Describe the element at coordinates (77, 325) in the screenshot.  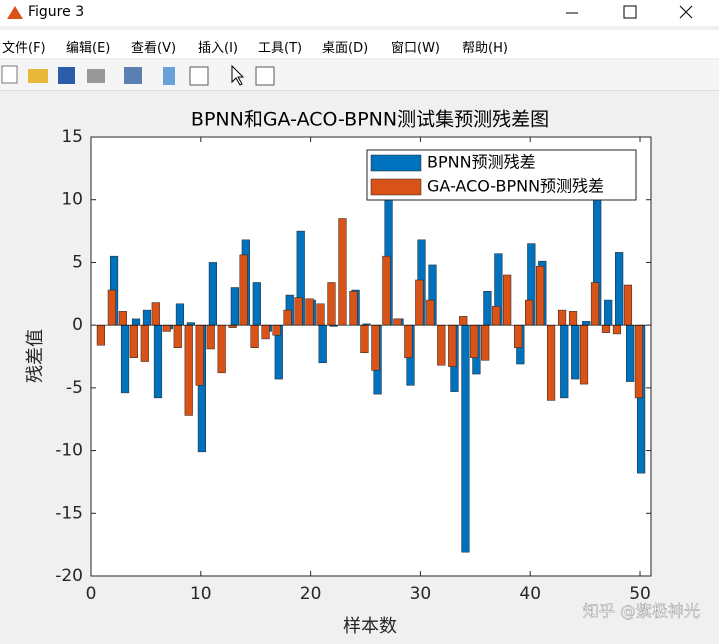
I see `y-tick-label: 0` at that location.